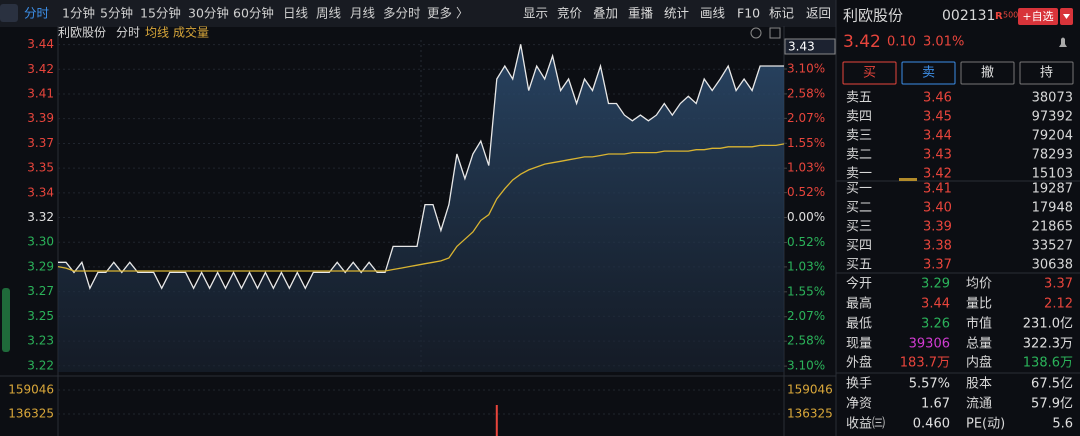 This screenshot has width=1080, height=436. Describe the element at coordinates (116, 13) in the screenshot. I see `toolbar-tab: 5分钟` at that location.